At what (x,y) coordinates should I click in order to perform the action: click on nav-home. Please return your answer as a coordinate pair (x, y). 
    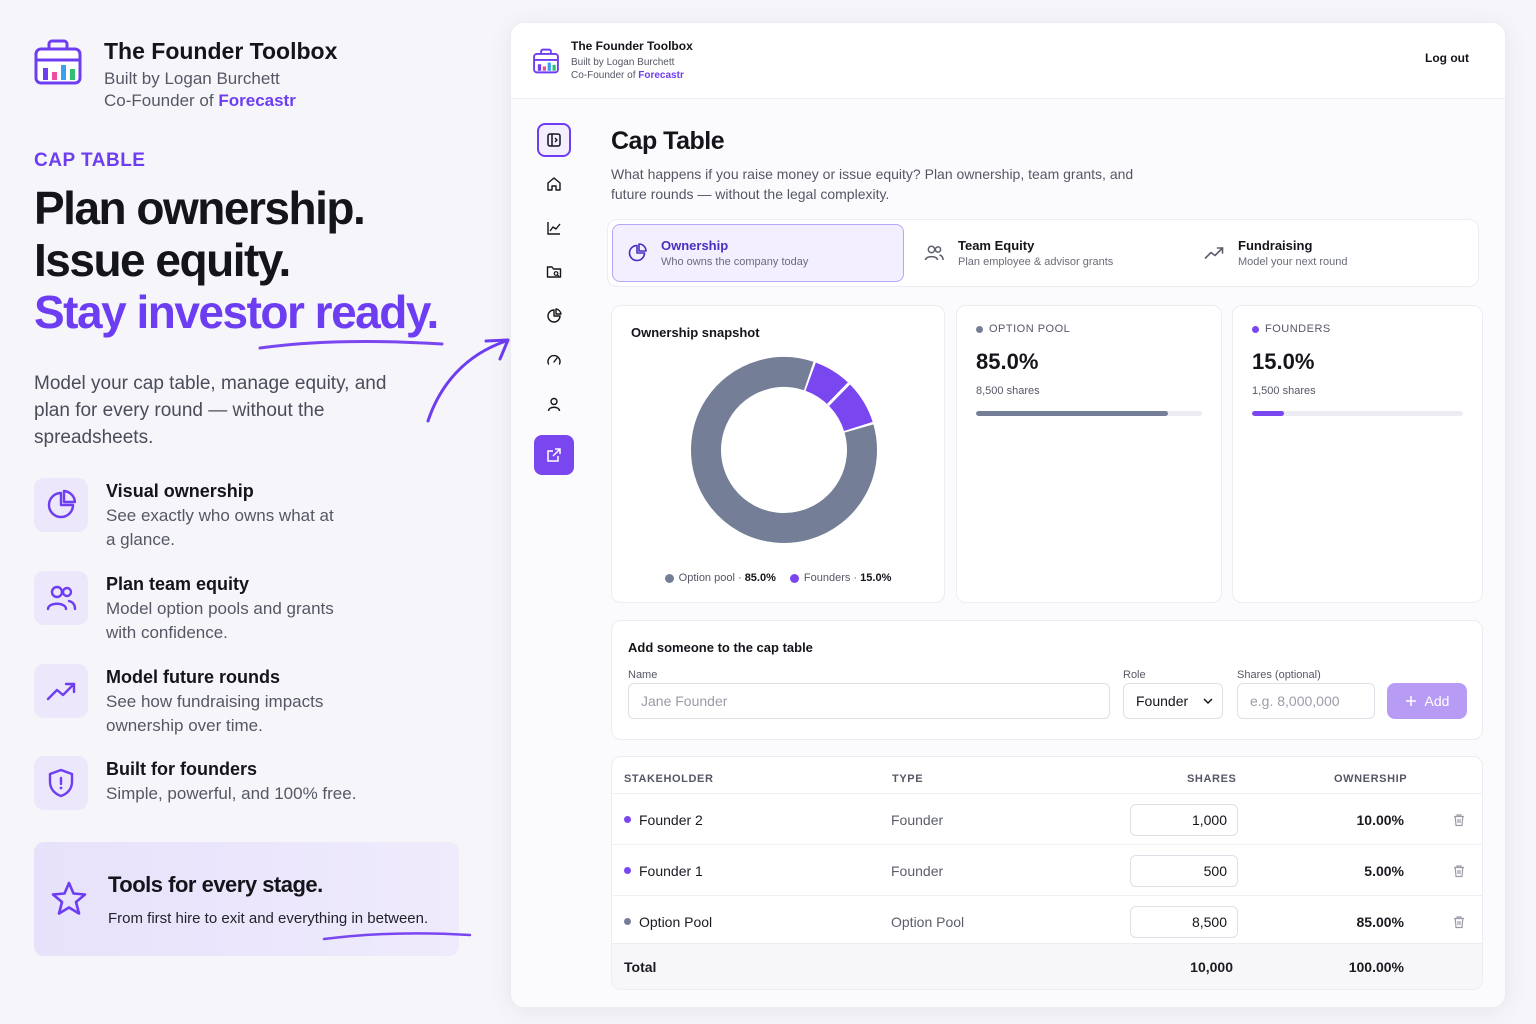
    Looking at the image, I should click on (554, 184).